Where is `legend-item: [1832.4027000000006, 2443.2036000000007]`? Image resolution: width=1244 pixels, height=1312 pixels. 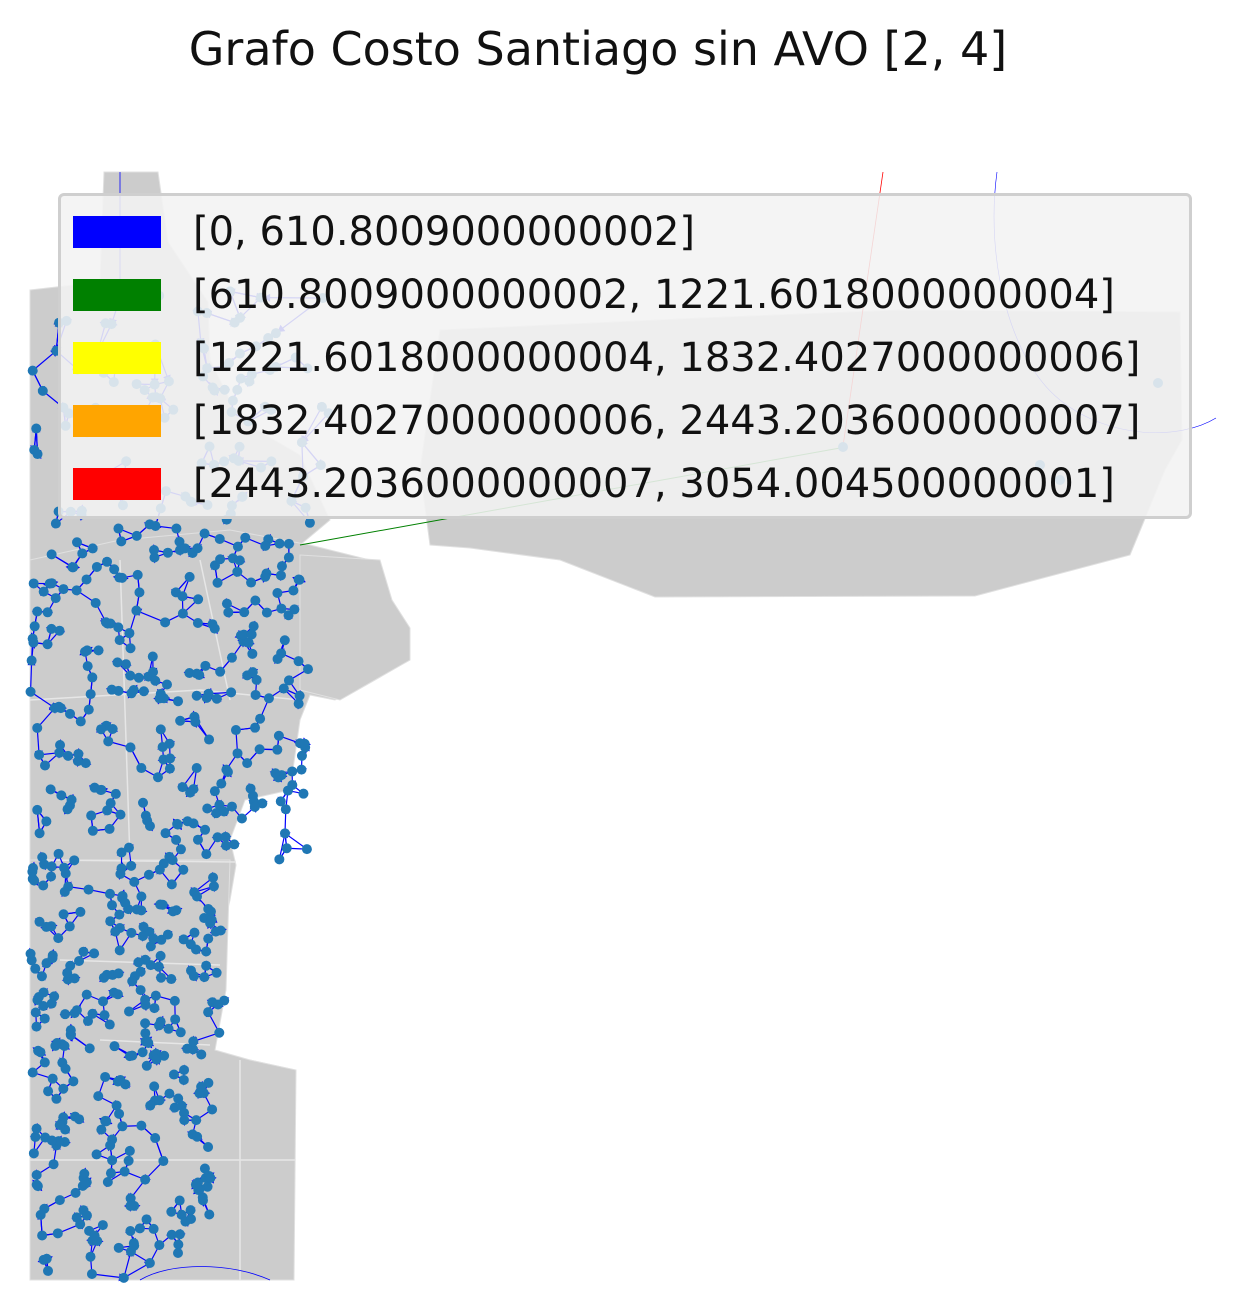 legend-item: [1832.4027000000006, 2443.2036000000007] is located at coordinates (606, 421).